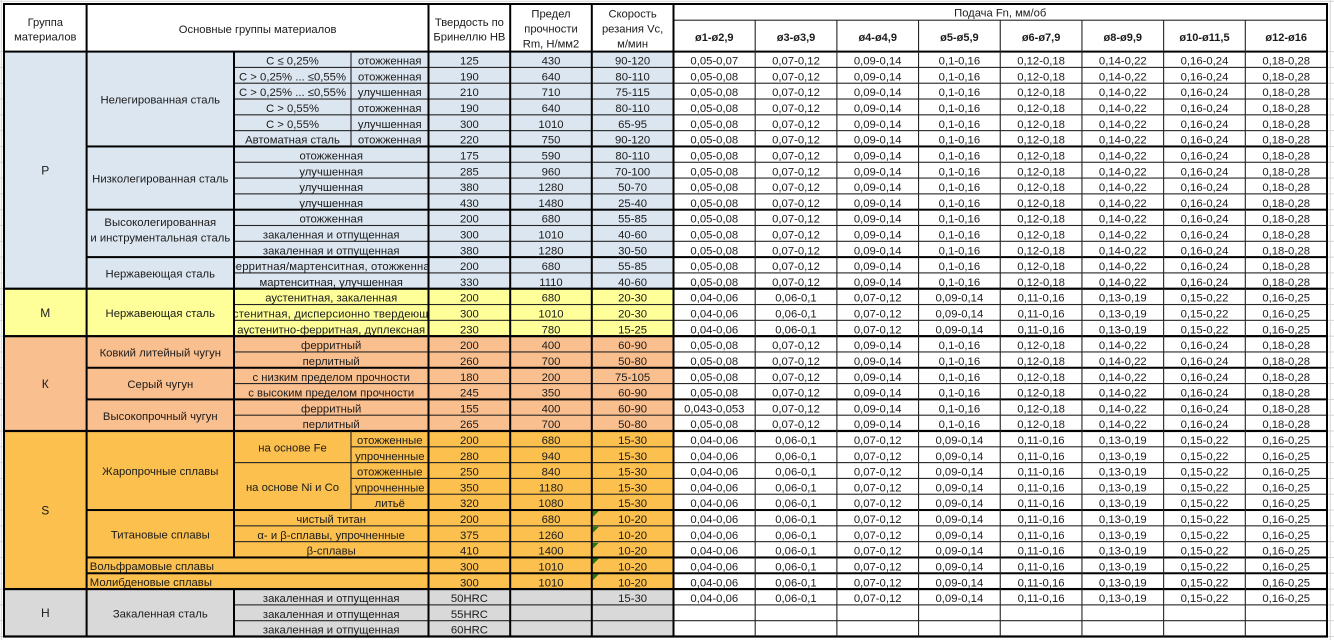 This screenshot has width=1334, height=640. What do you see at coordinates (331, 378) in the screenshot?
I see `svg-text: с низким пределом прочности` at bounding box center [331, 378].